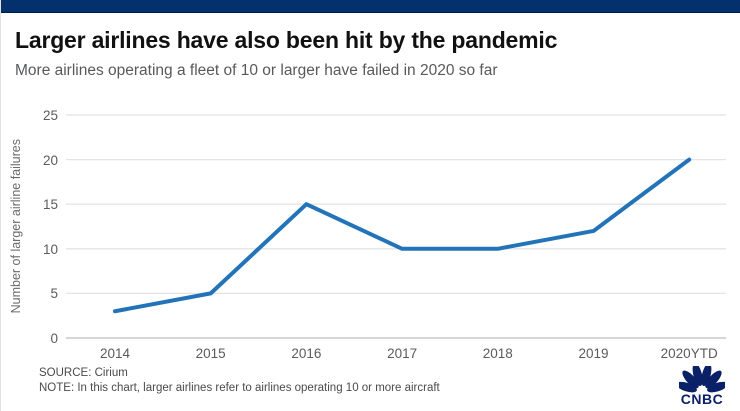 The height and width of the screenshot is (411, 740). What do you see at coordinates (702, 399) in the screenshot?
I see `cnbc-logo-text: CNBC` at bounding box center [702, 399].